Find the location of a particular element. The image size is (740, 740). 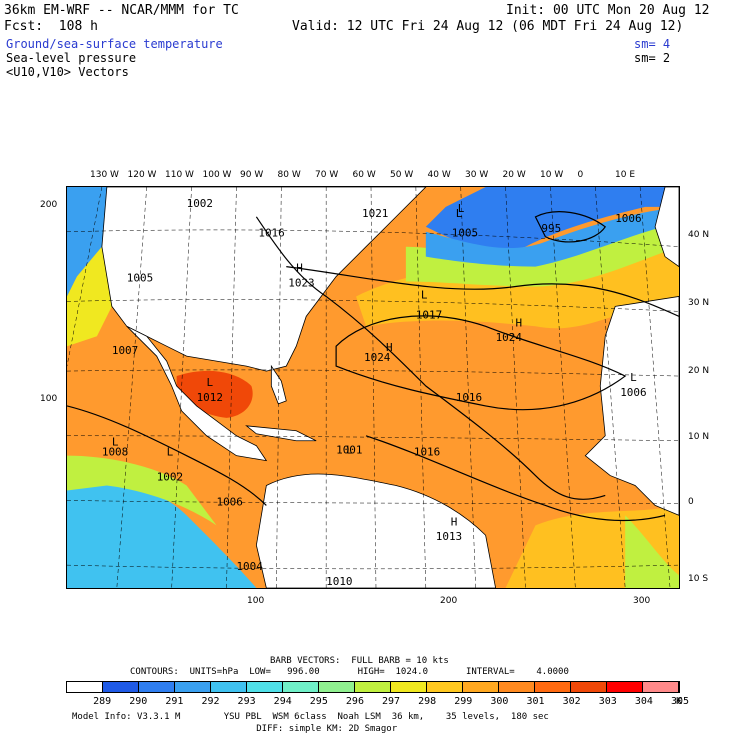

model-info-line2: DIFF: simple KM: 2D Smagor is located at coordinates (235, 729).